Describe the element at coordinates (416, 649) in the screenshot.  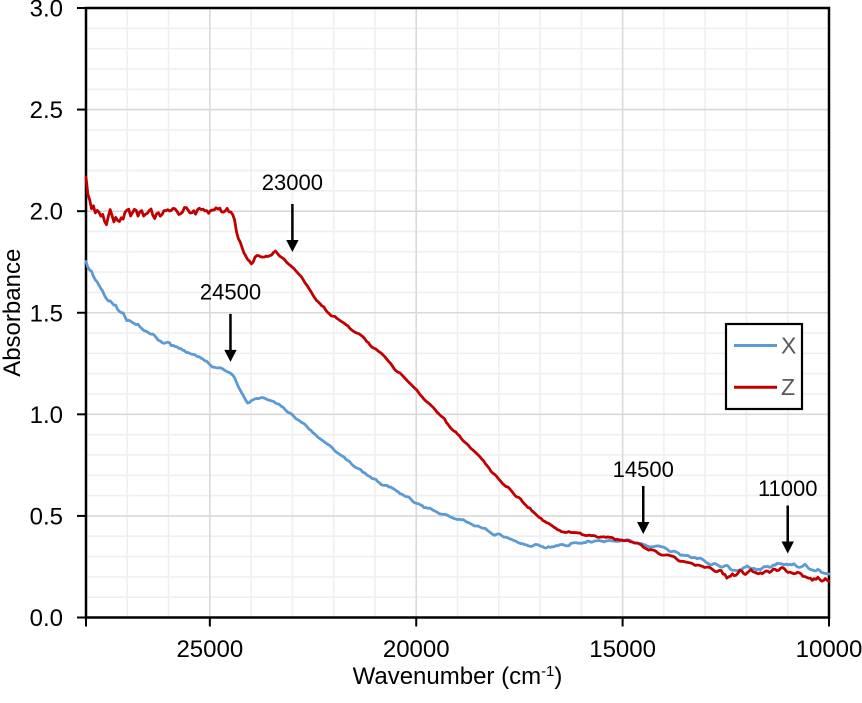
I see `x-tick-label: 20000` at that location.